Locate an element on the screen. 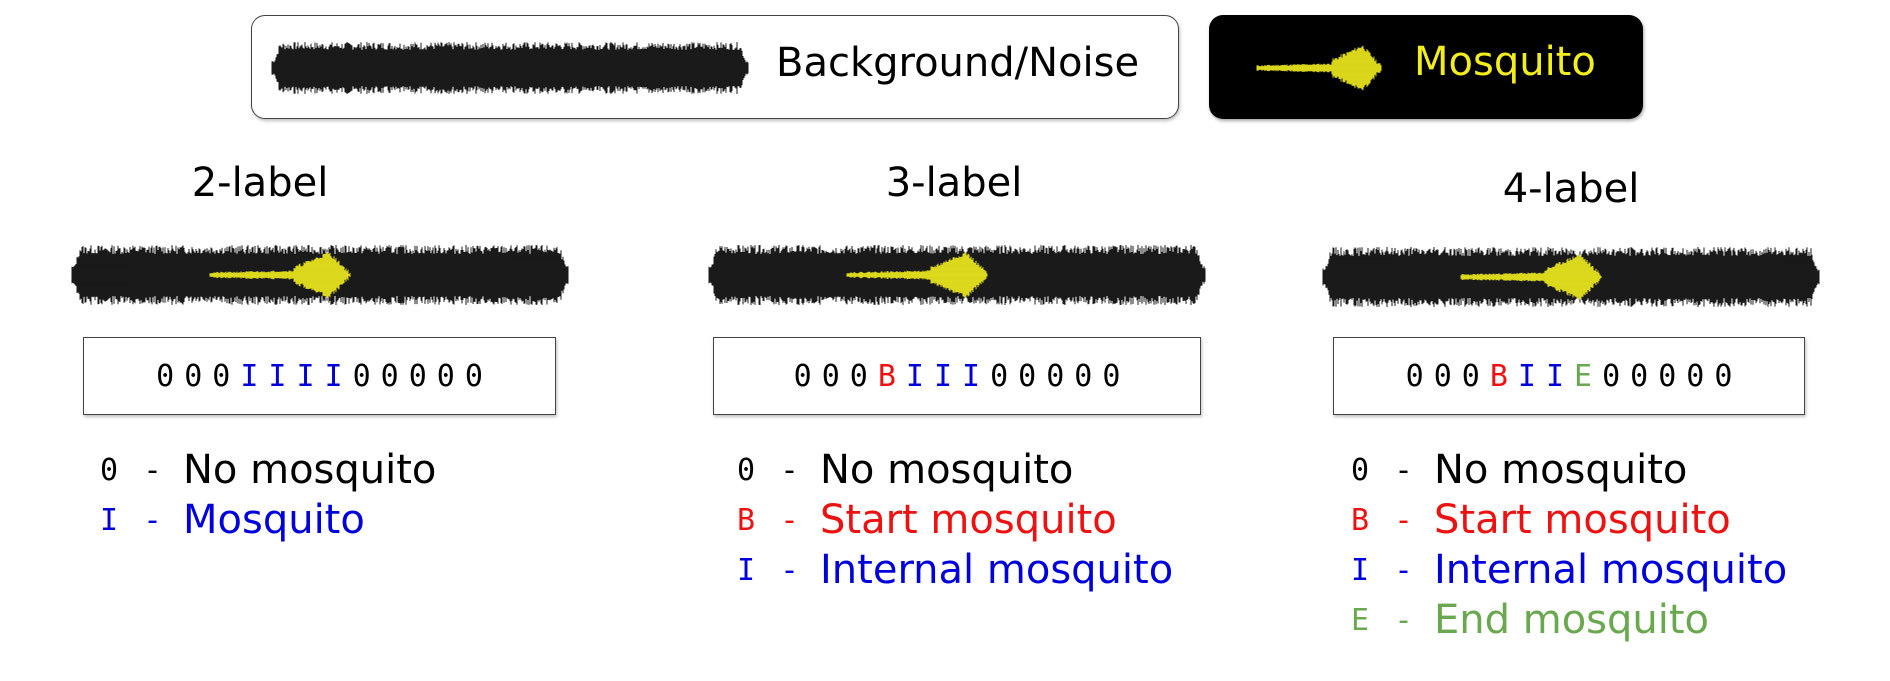 This screenshot has height=681, width=1890. legend-noise-label: Background/Noise is located at coordinates (958, 63).